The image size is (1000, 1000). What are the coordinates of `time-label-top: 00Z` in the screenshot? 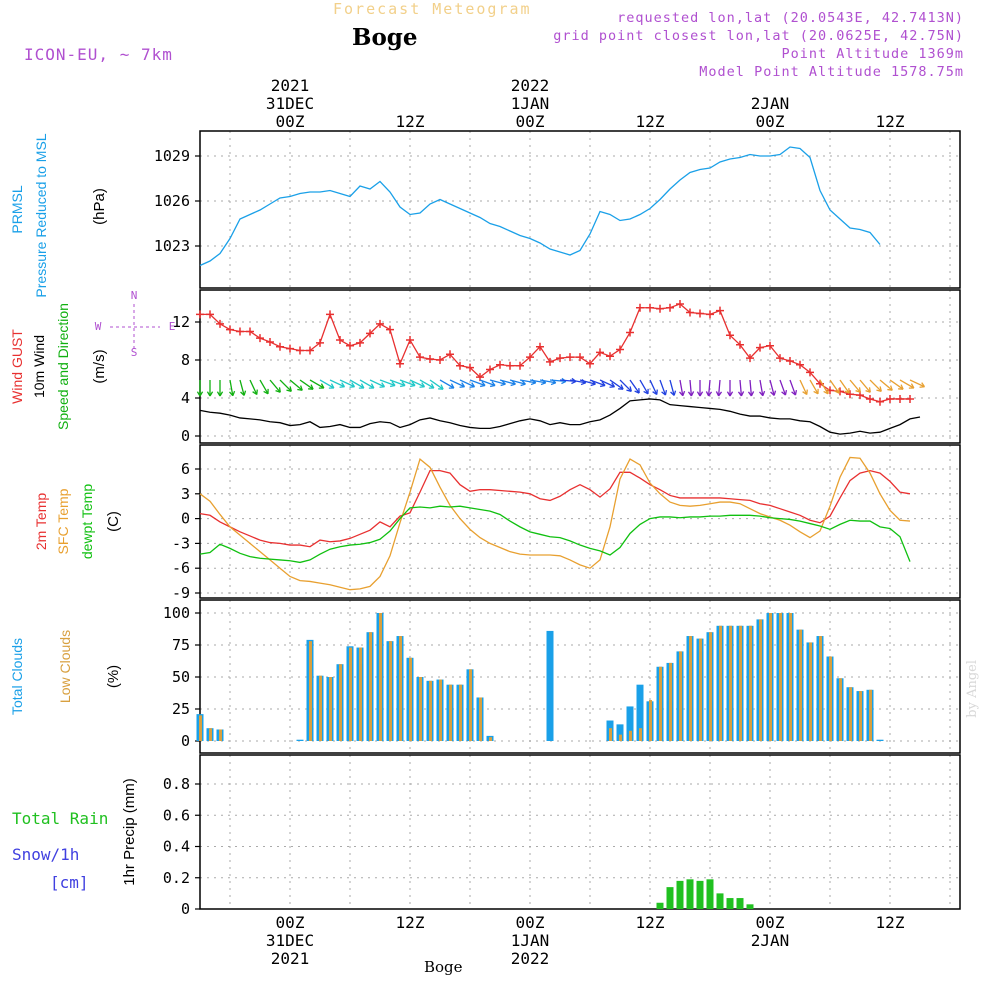 It's located at (770, 121).